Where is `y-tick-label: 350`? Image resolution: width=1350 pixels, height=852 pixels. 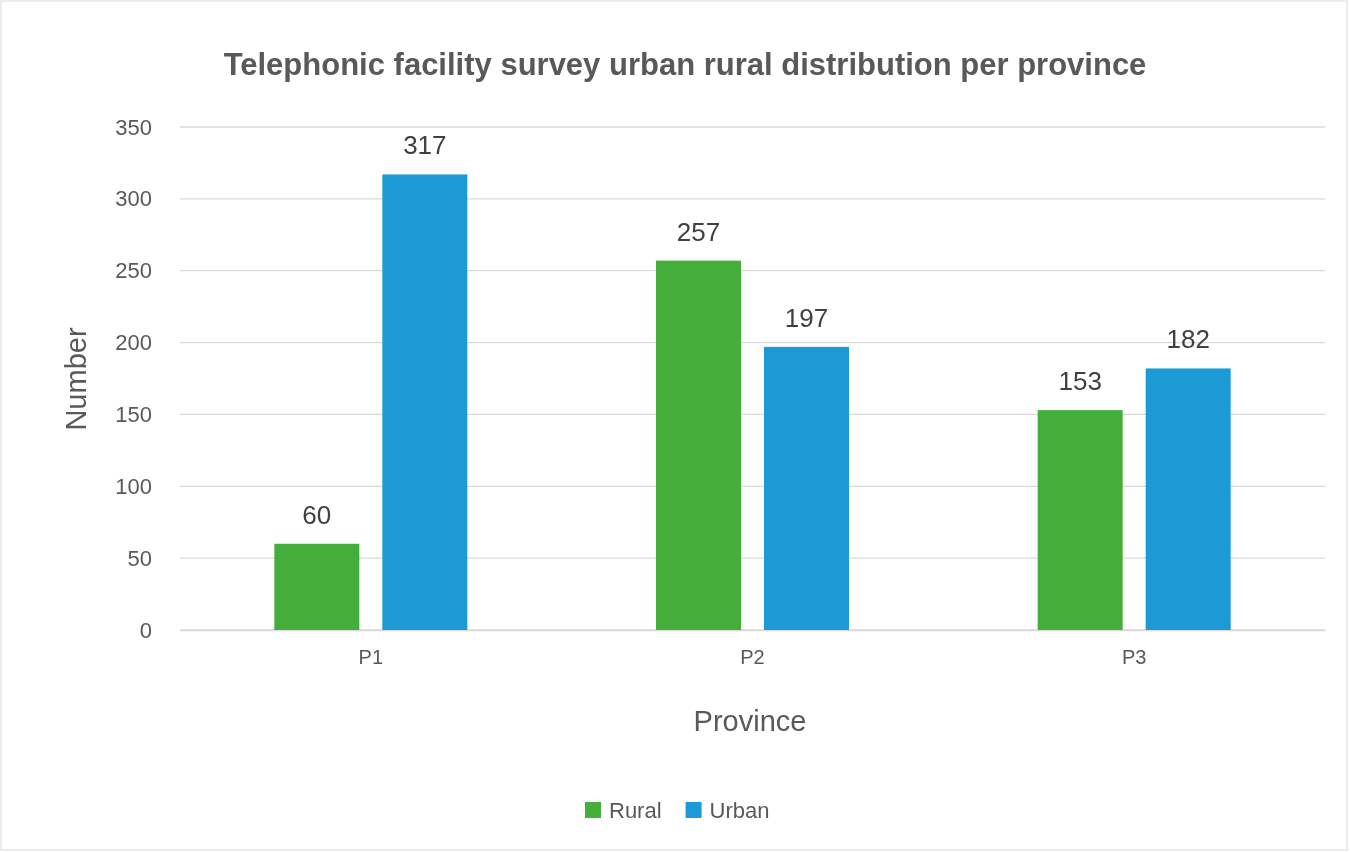
y-tick-label: 350 is located at coordinates (133, 127).